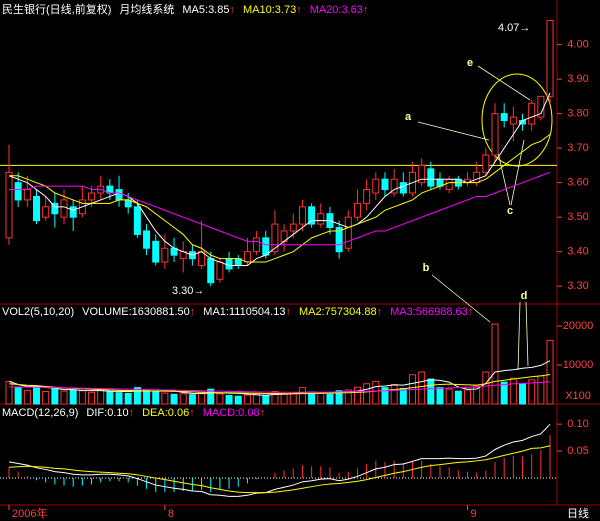  What do you see at coordinates (577, 148) in the screenshot?
I see `y-tick-label: 3.70` at bounding box center [577, 148].